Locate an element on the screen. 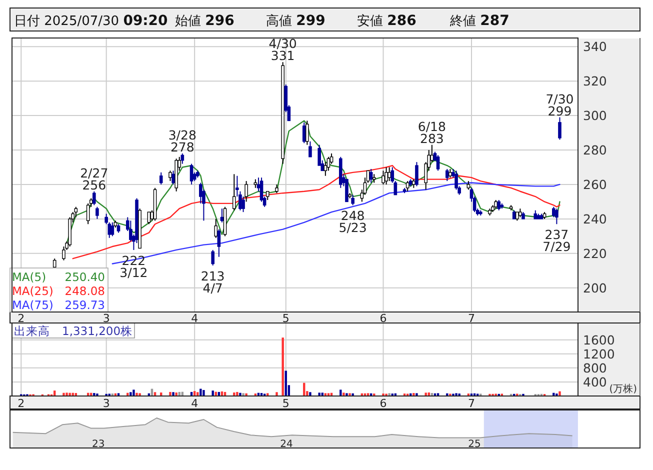 The width and height of the screenshot is (653, 470). y-tick-label: 1600 is located at coordinates (599, 340).